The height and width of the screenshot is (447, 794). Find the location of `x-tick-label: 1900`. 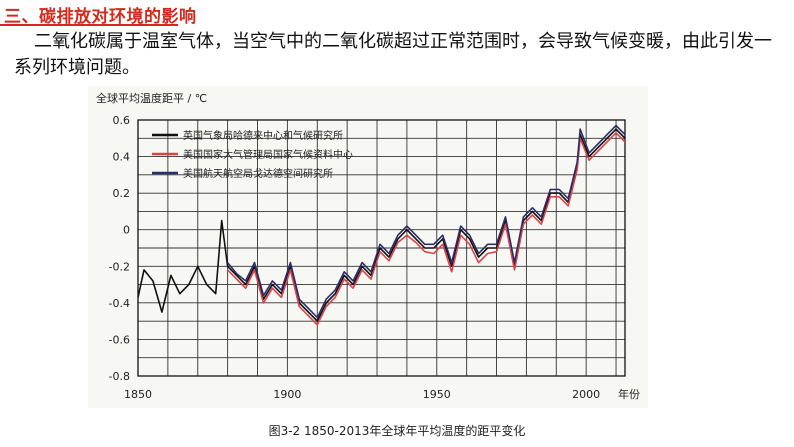

x-tick-label: 1900 is located at coordinates (287, 394).